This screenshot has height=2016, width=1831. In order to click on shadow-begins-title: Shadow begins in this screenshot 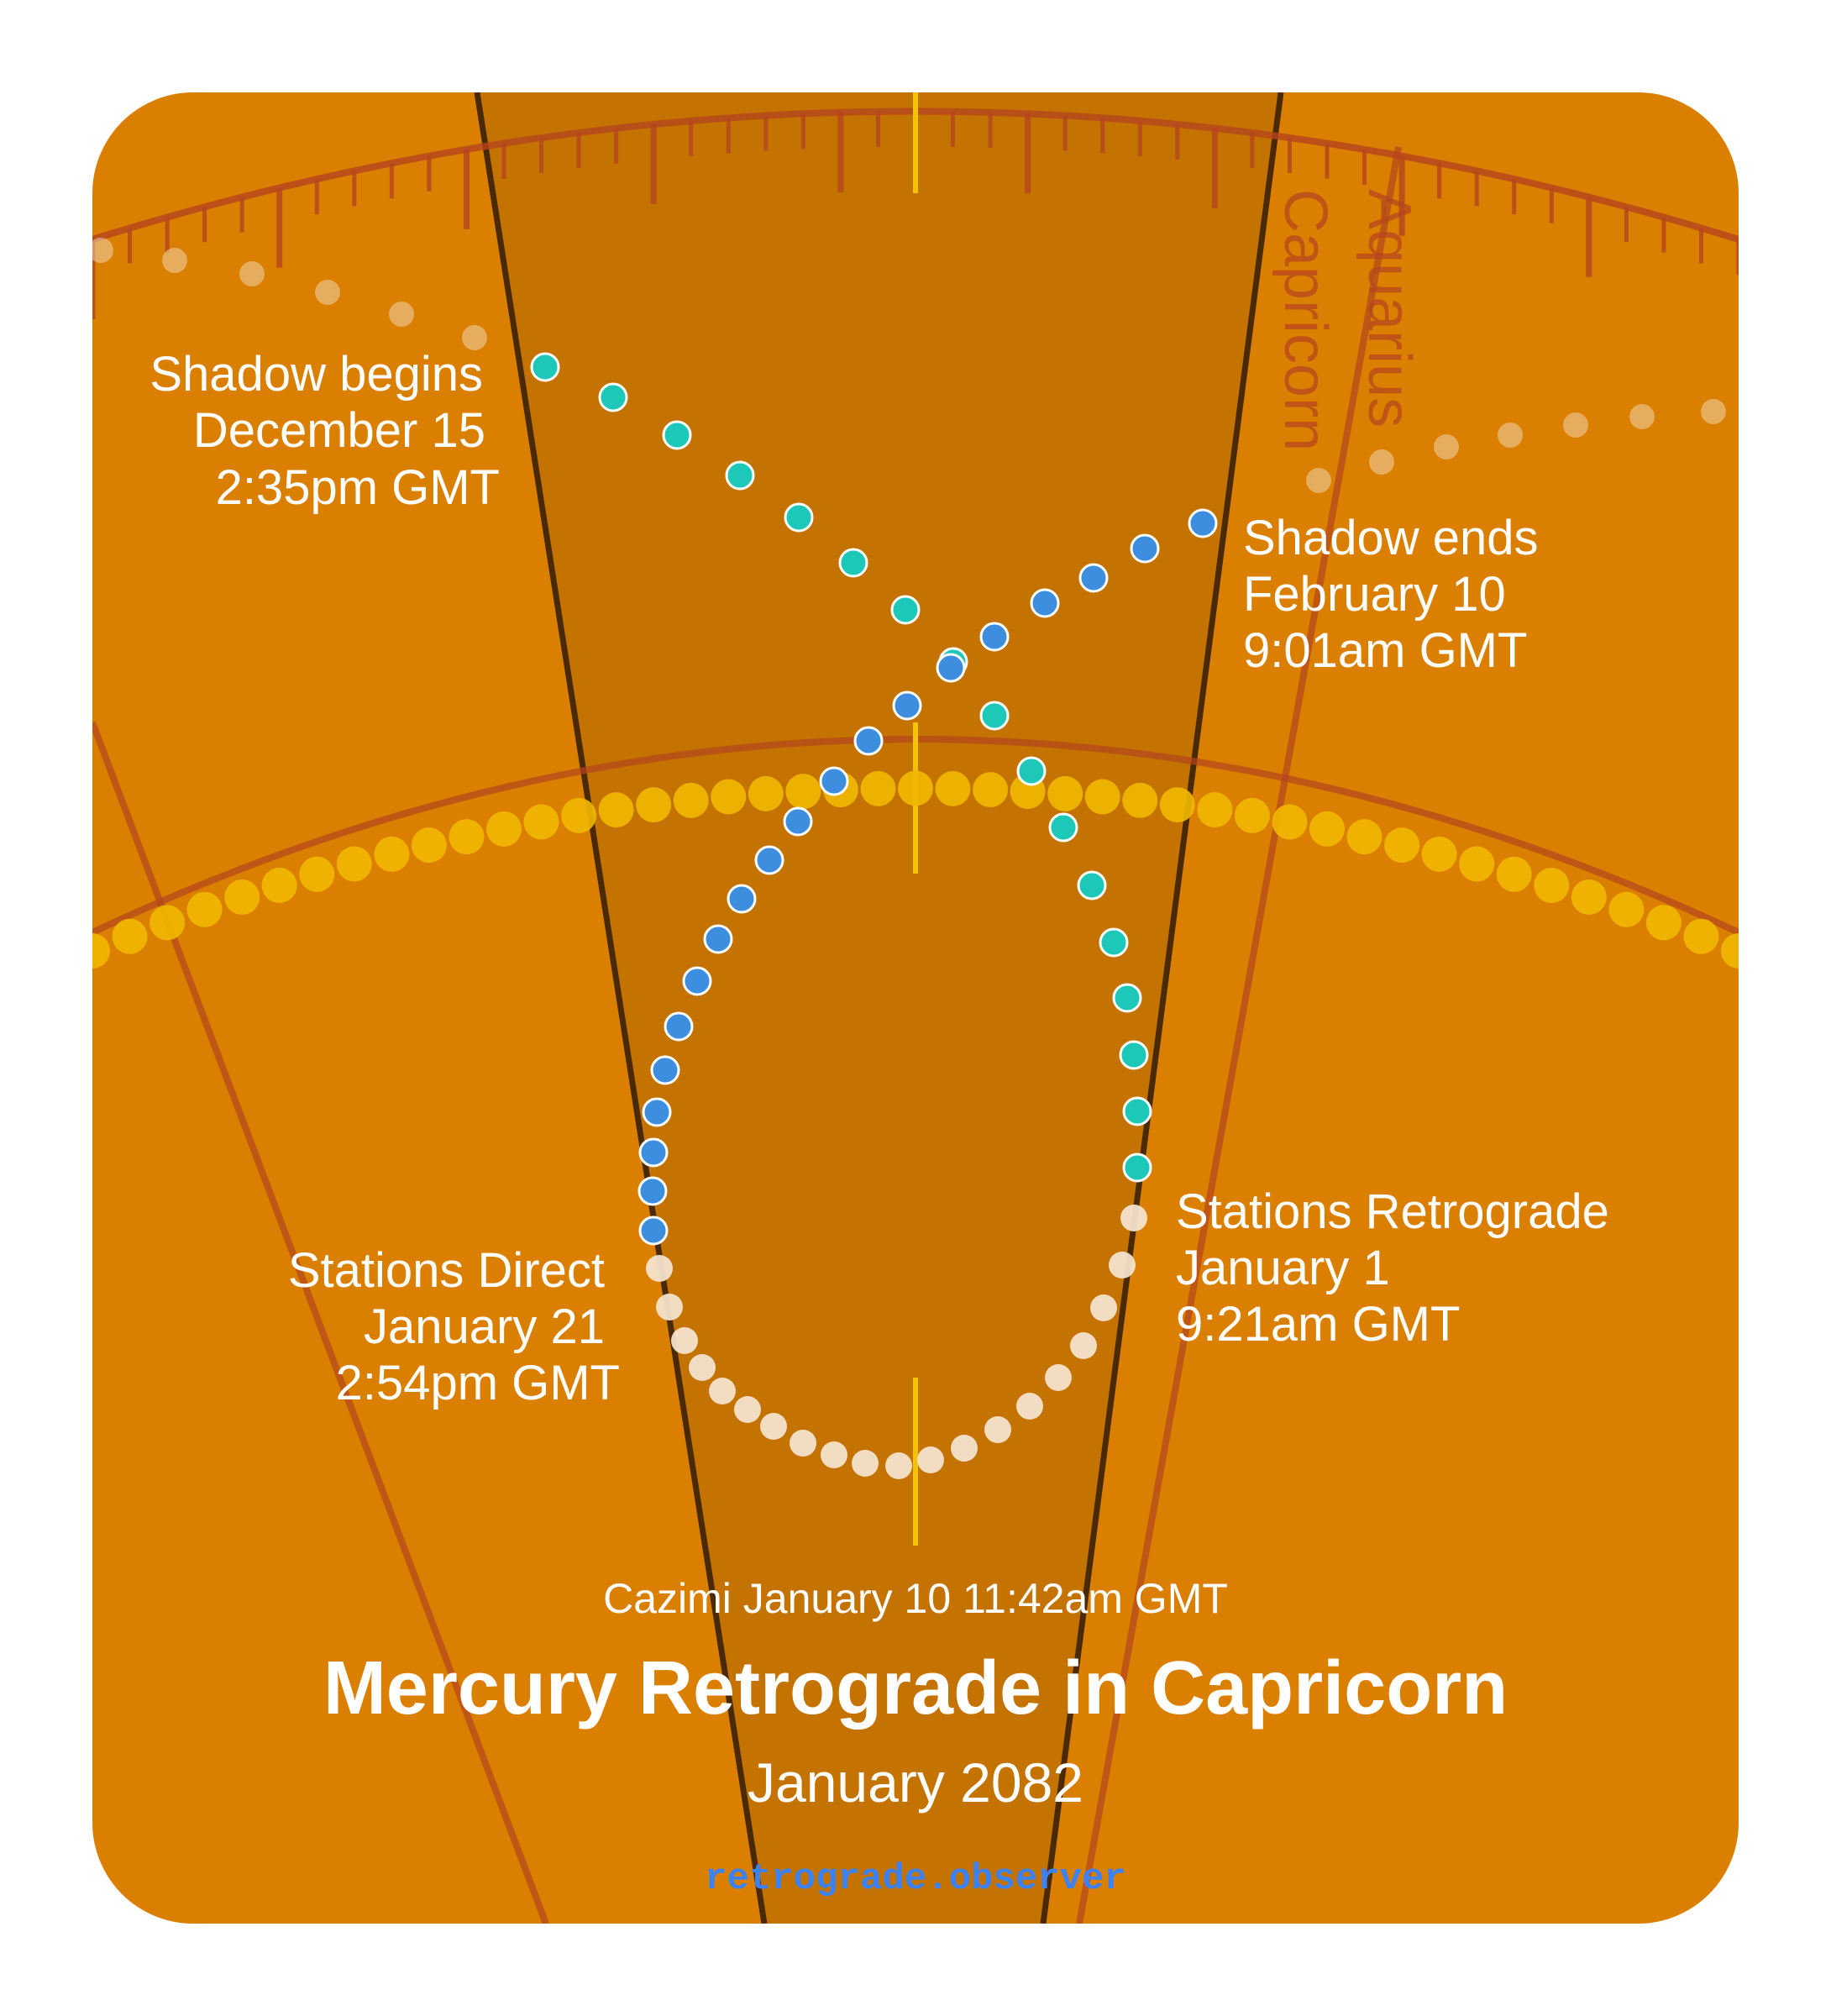, I will do `click(316, 374)`.